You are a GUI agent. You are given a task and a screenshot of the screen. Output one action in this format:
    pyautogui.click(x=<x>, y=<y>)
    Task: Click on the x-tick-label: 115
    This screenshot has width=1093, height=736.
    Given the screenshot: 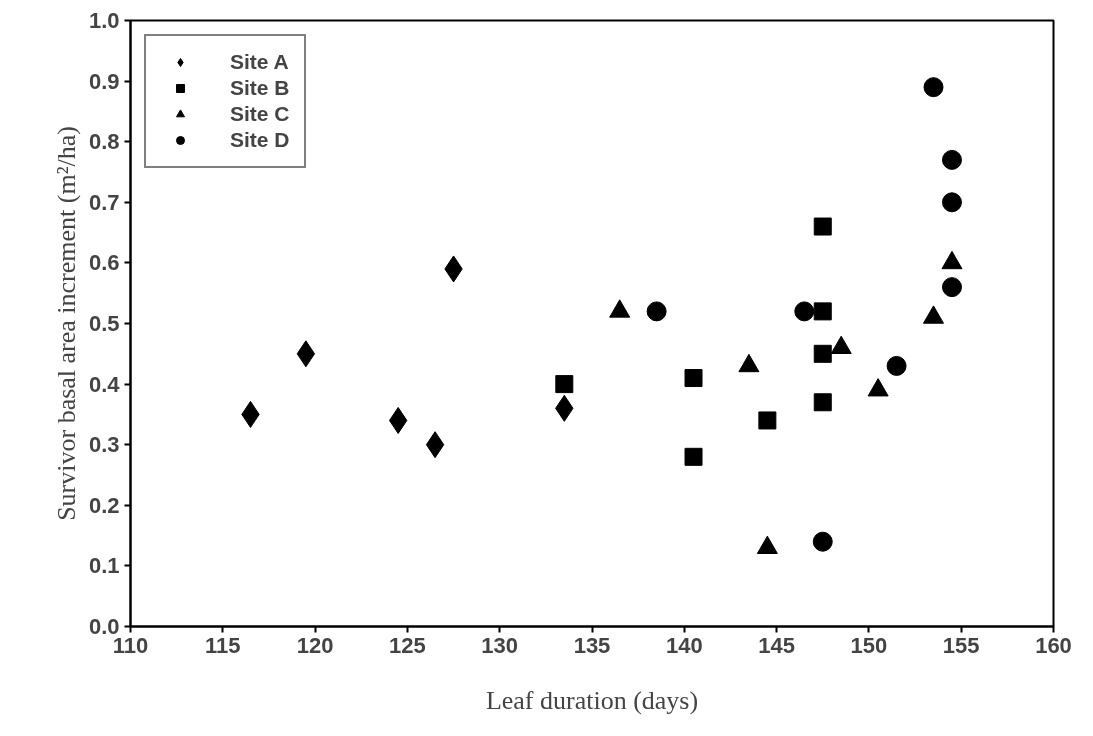 What is the action you would take?
    pyautogui.click(x=223, y=645)
    